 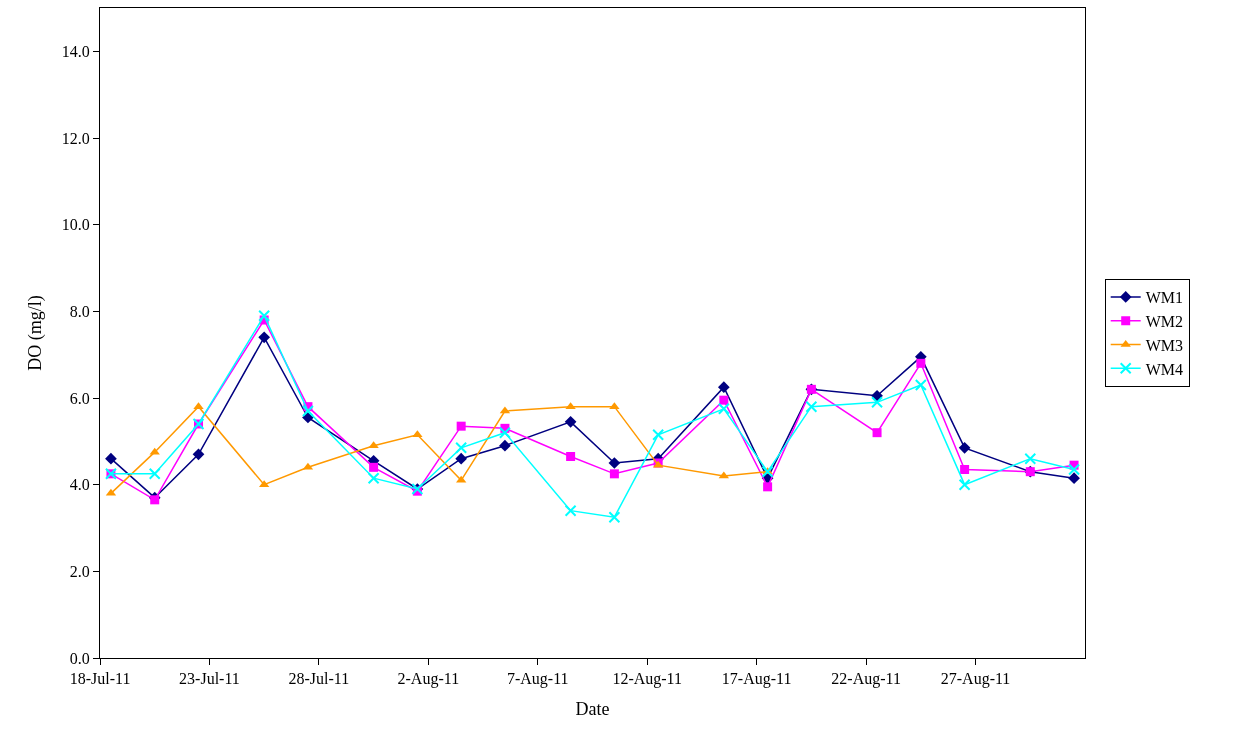 I want to click on y-tick-label: 6.0, so click(x=79, y=398).